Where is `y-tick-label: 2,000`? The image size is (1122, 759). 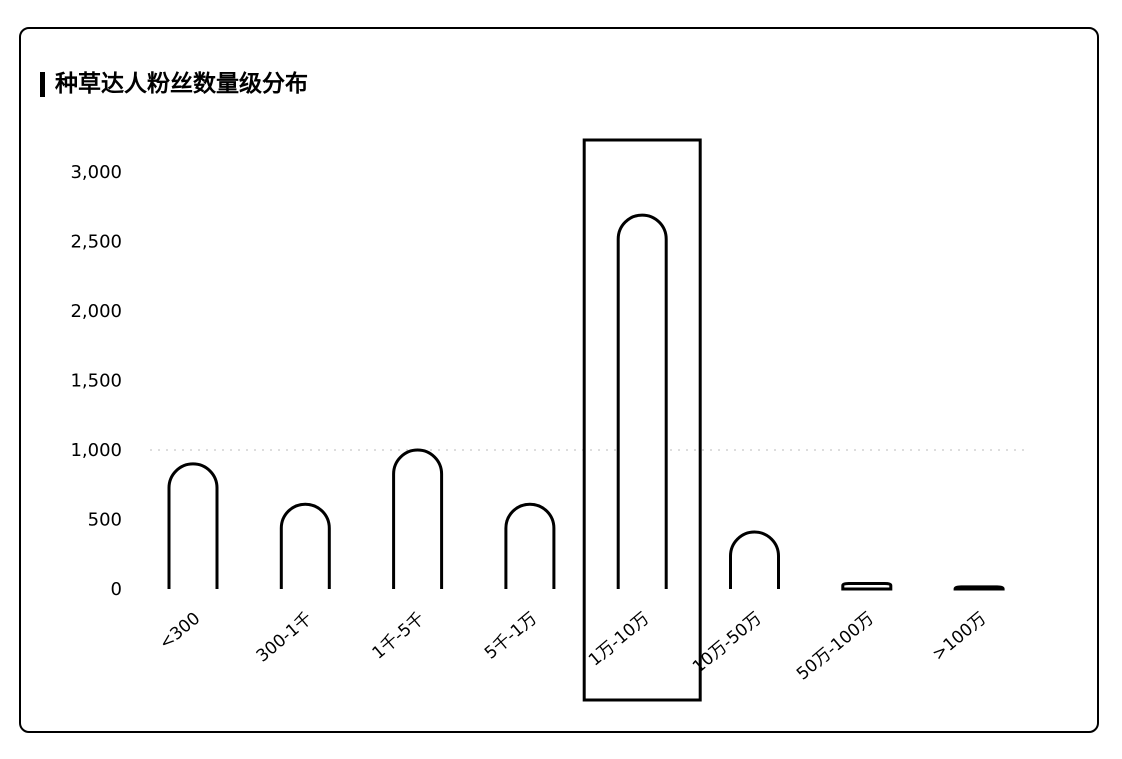
y-tick-label: 2,000 is located at coordinates (96, 311).